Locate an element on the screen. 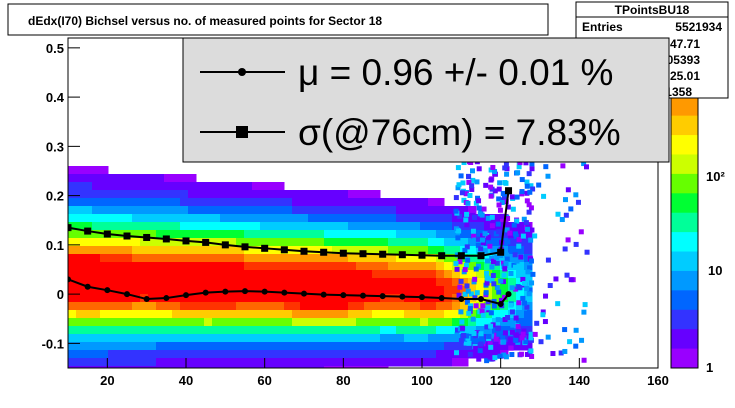 Image resolution: width=735 pixels, height=408 pixels. x-tick-label: 80 is located at coordinates (343, 380).